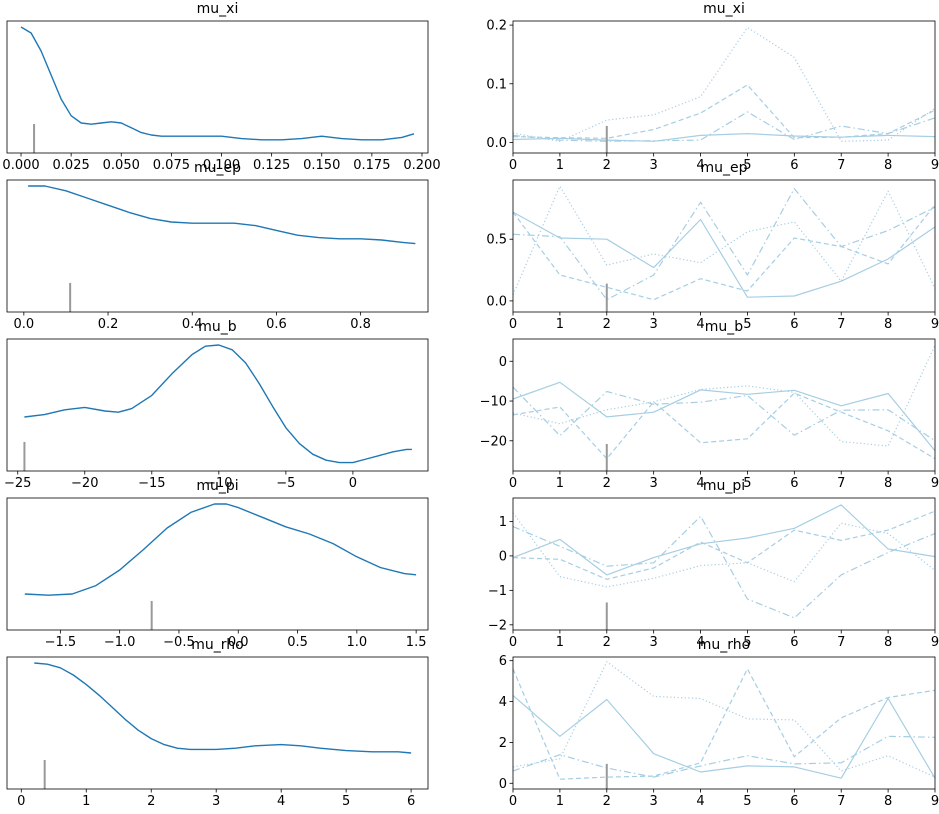 The width and height of the screenshot is (939, 814). Describe the element at coordinates (321, 165) in the screenshot. I see `x-tick-label: 0.150` at that location.